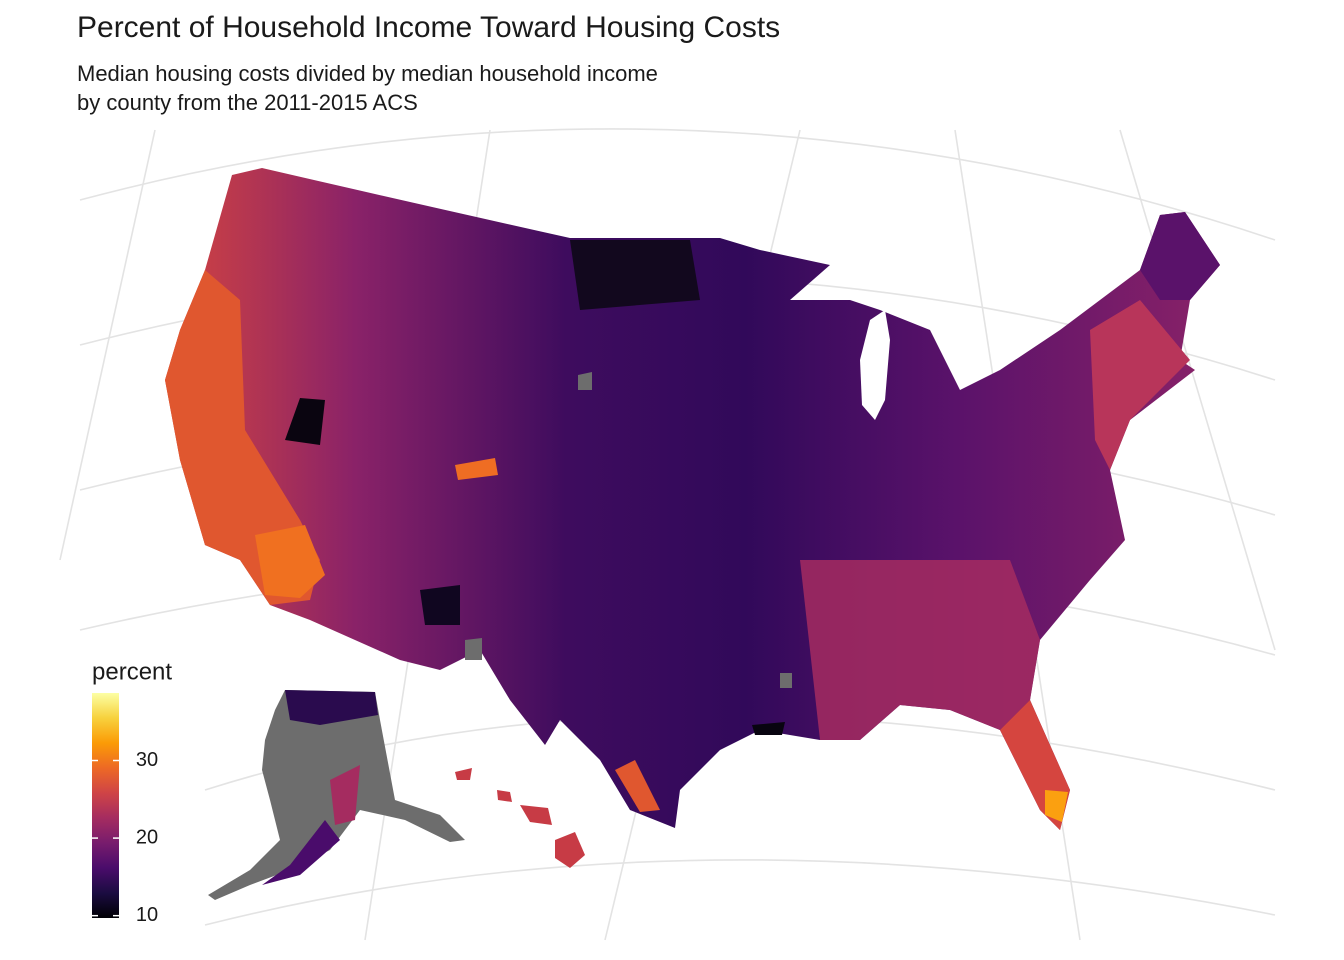  Describe the element at coordinates (132, 792) in the screenshot. I see `legend: percent 10 20 30` at that location.